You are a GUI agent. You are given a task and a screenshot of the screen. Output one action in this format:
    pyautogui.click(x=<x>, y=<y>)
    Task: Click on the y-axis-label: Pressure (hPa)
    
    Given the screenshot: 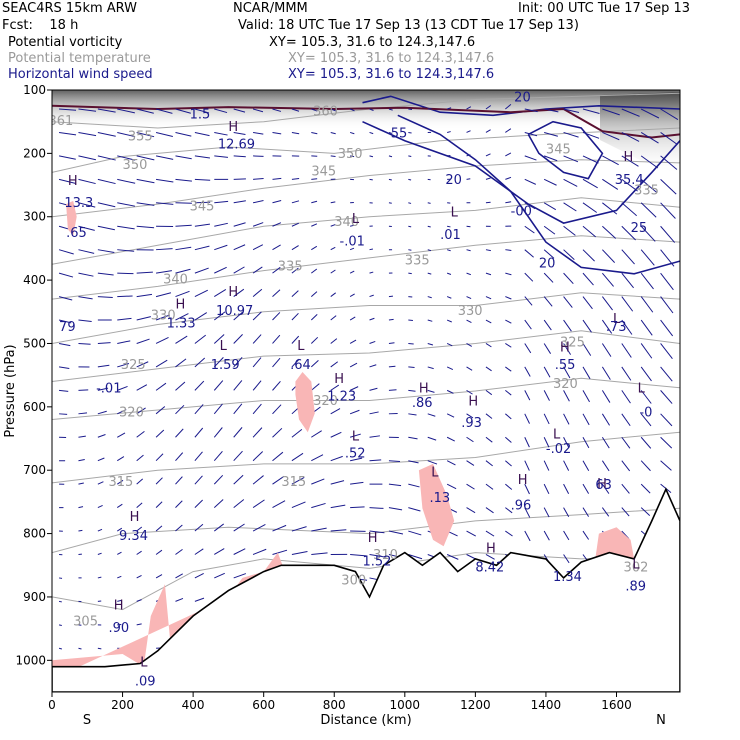 What is the action you would take?
    pyautogui.click(x=10, y=390)
    